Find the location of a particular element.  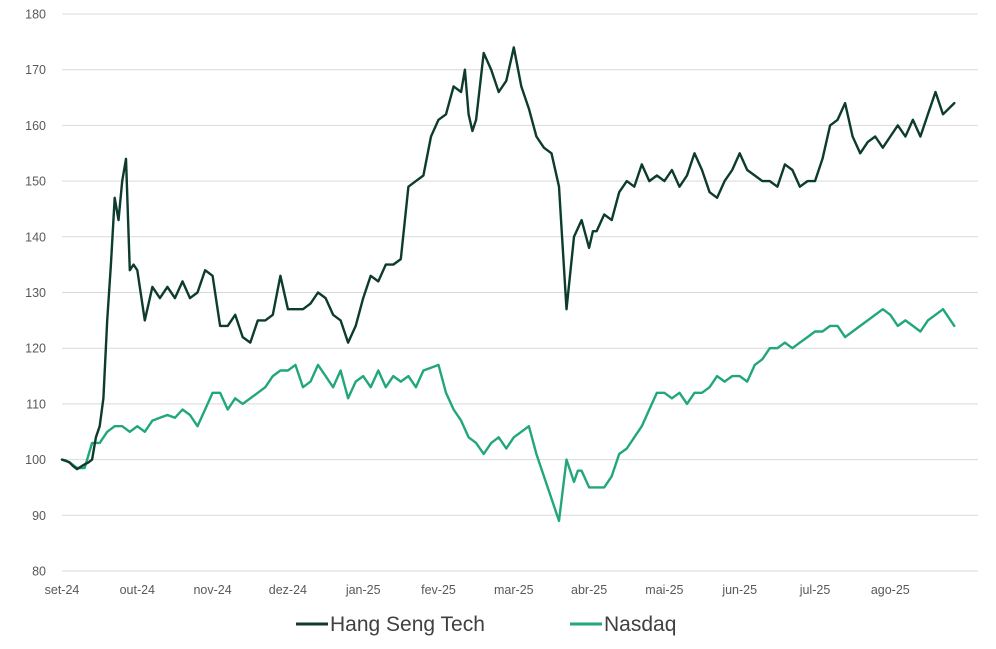

x-tick-label: jan-25 is located at coordinates (363, 590).